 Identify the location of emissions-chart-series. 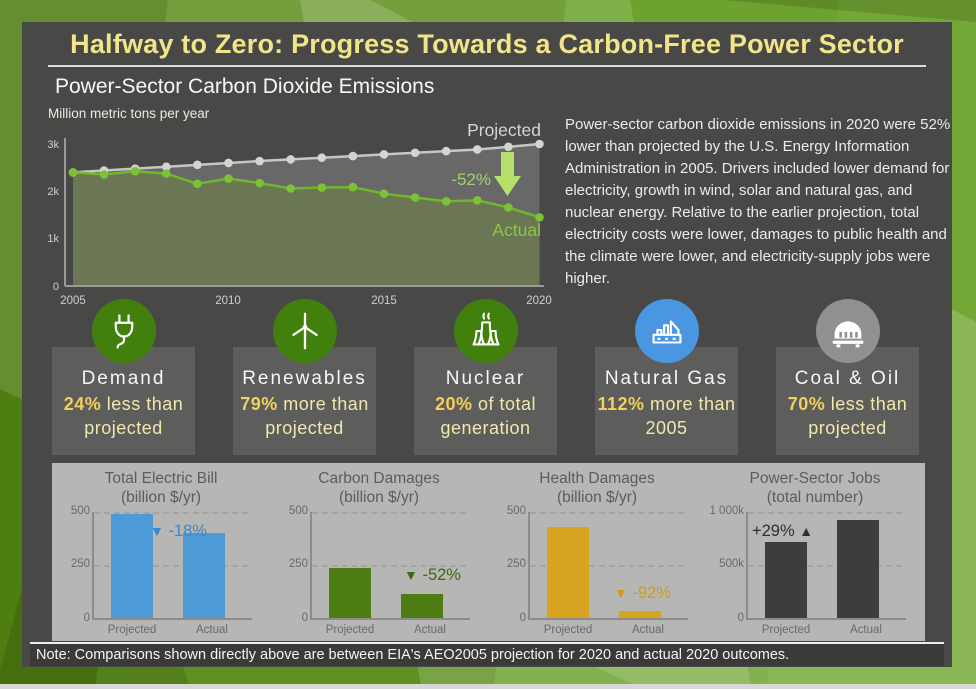
(306, 212).